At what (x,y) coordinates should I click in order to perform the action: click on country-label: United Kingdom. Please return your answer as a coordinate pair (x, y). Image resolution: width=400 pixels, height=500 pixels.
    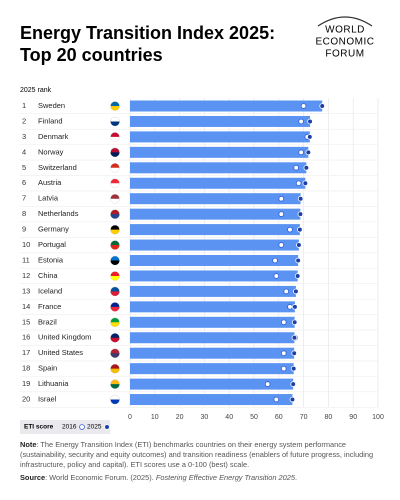
    Looking at the image, I should click on (64, 337).